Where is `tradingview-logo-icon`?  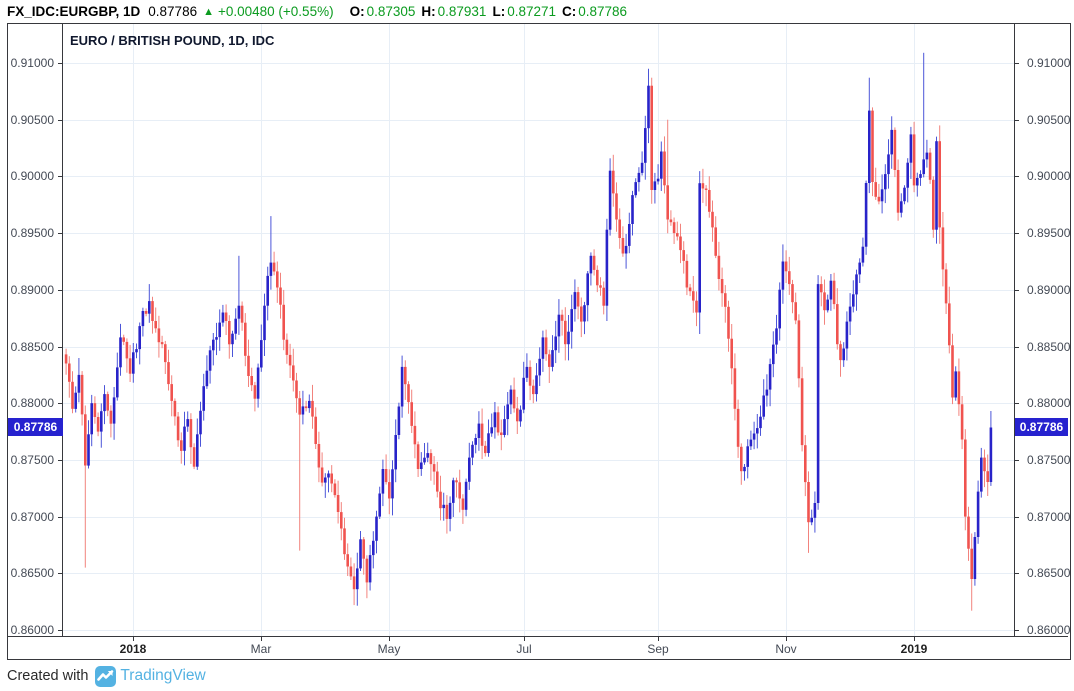
tradingview-logo-icon is located at coordinates (106, 676).